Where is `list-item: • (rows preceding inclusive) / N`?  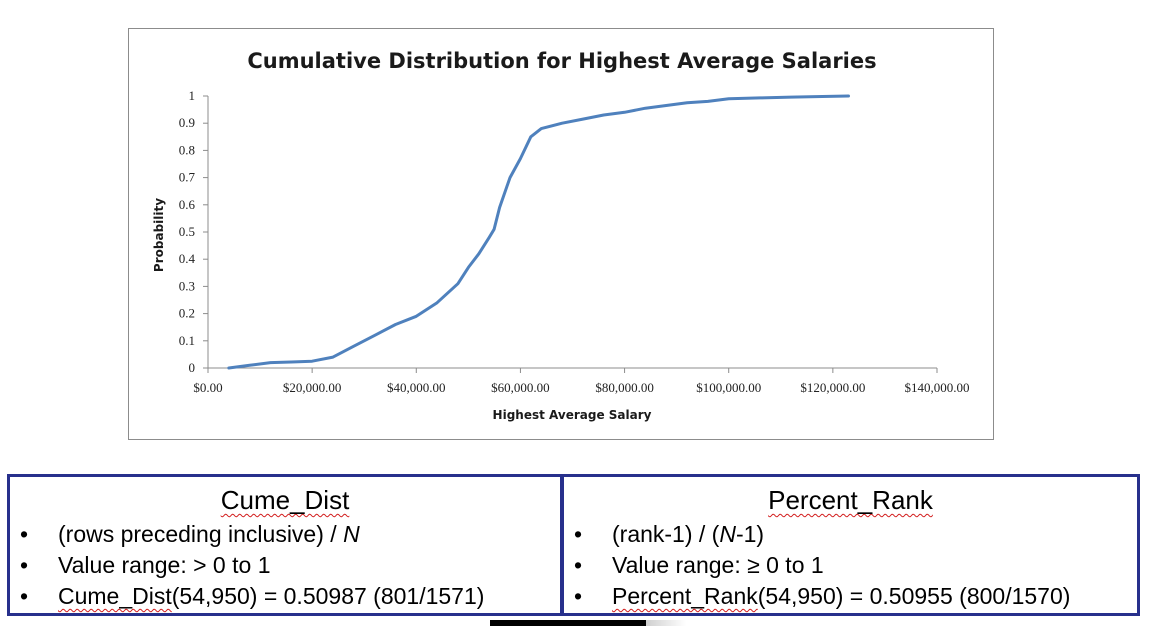 list-item: • (rows preceding inclusive) / N is located at coordinates (250, 534).